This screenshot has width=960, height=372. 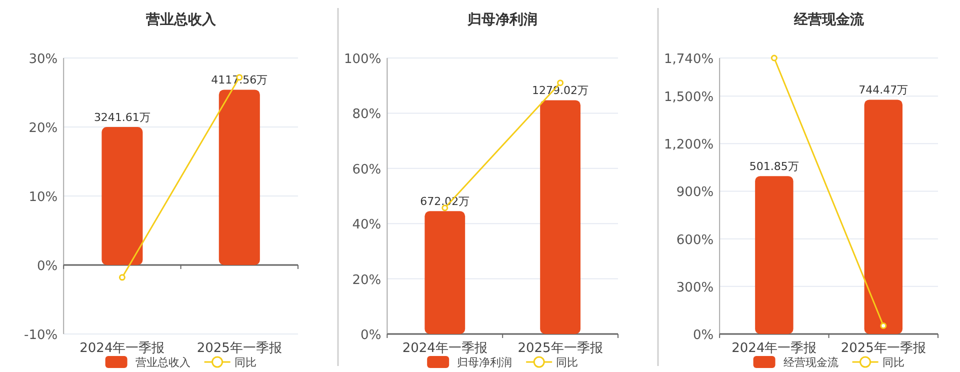 I want to click on y-tick-label: 40%, so click(x=367, y=225).